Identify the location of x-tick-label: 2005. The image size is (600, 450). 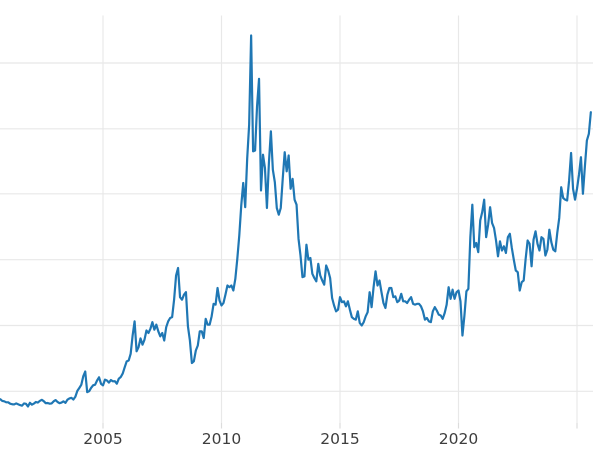
(103, 439).